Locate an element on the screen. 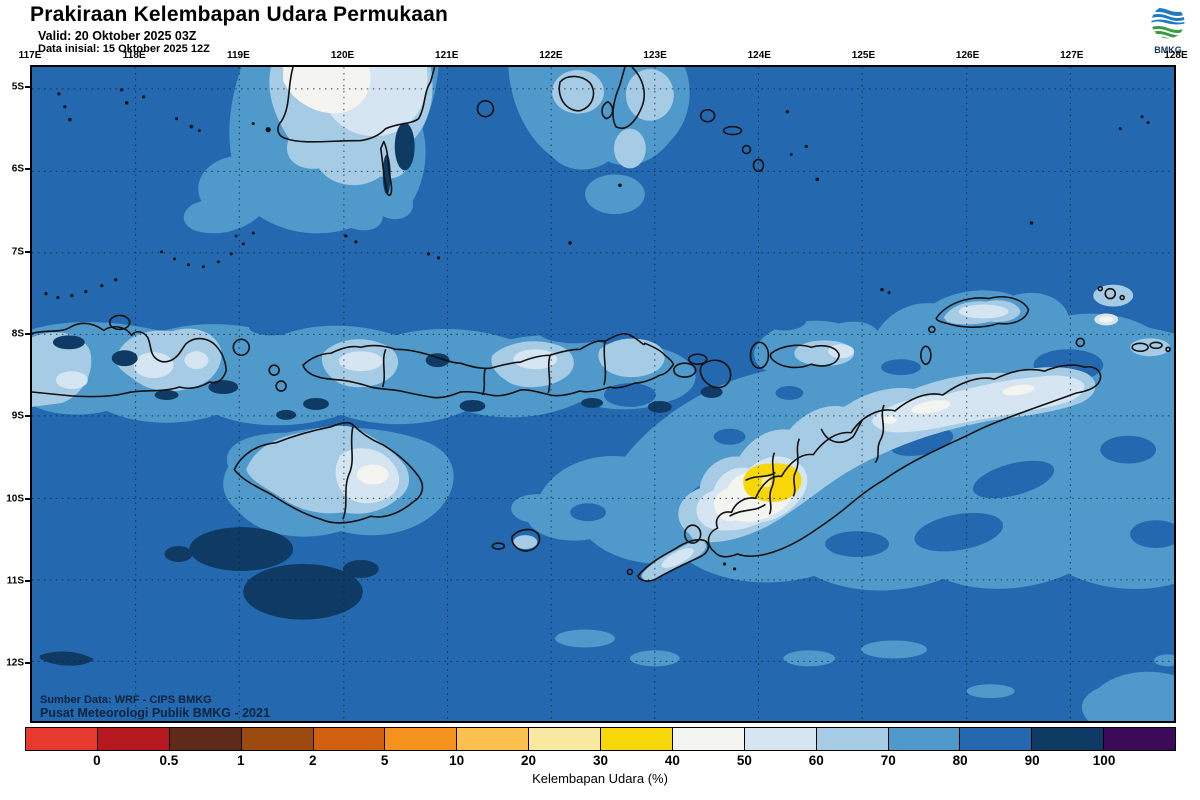 This screenshot has height=800, width=1200. lon-label-124E: 124E is located at coordinates (759, 55).